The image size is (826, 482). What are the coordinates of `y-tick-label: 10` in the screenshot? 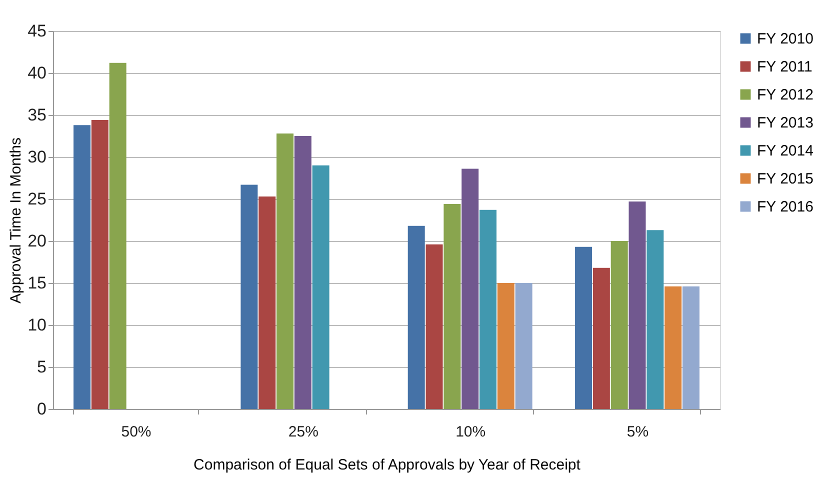 It's located at (37, 325).